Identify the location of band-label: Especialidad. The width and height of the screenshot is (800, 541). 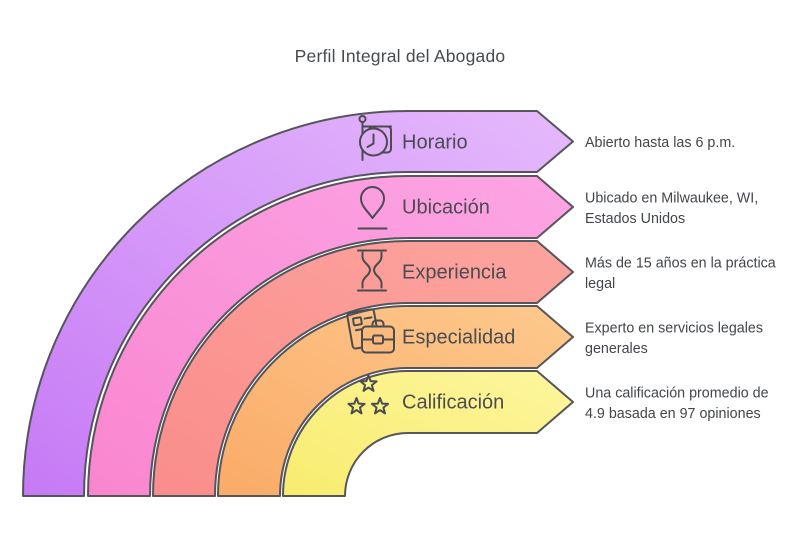
(458, 338).